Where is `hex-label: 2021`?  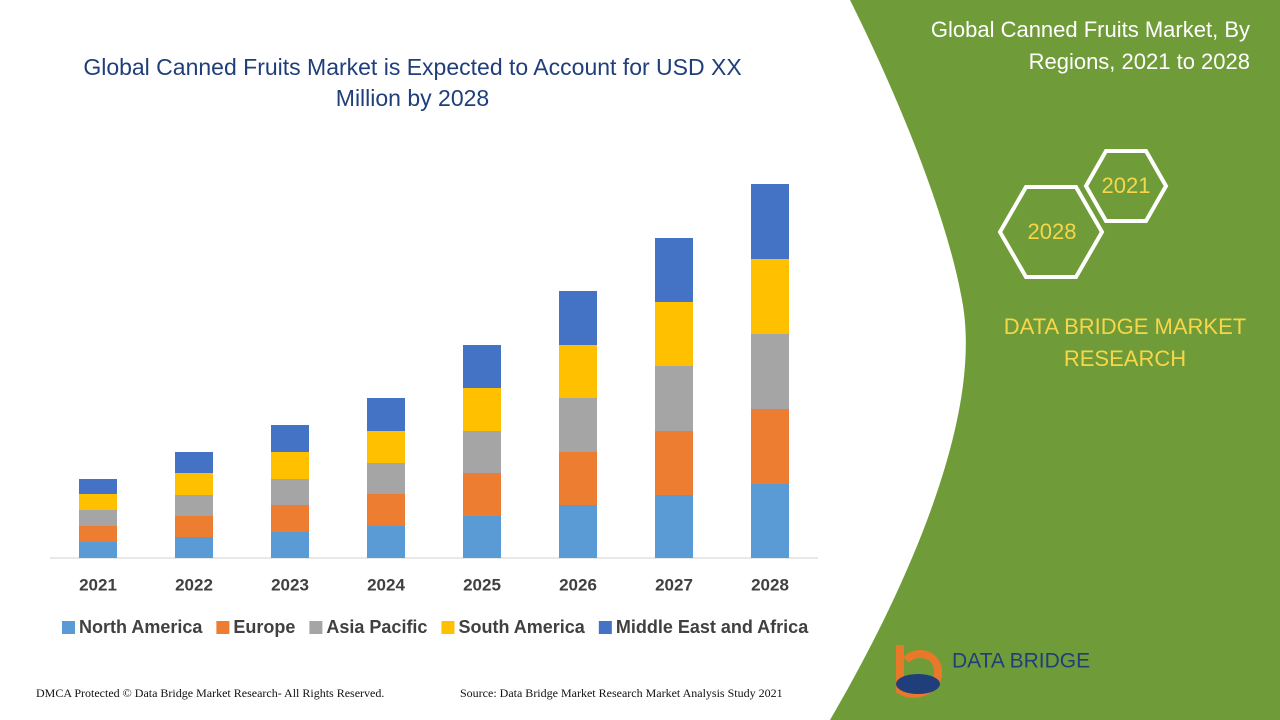
hex-label: 2021 is located at coordinates (1126, 185).